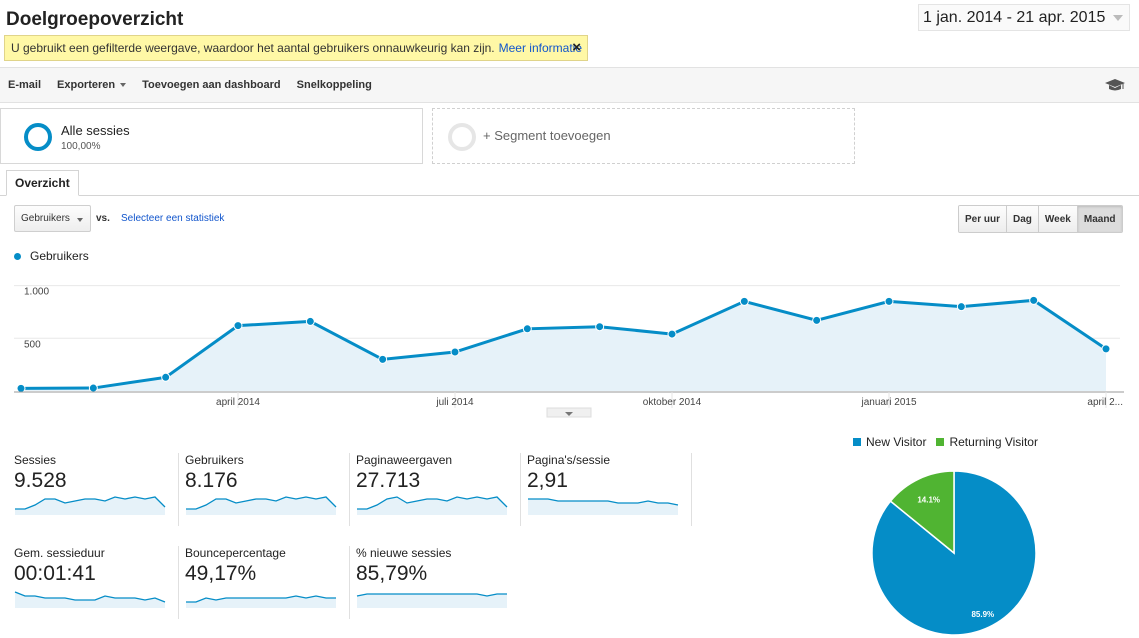 The width and height of the screenshot is (1139, 638). What do you see at coordinates (1014, 17) in the screenshot?
I see `date-range-label: 1 jan. 2014 - 21 apr. 2015` at bounding box center [1014, 17].